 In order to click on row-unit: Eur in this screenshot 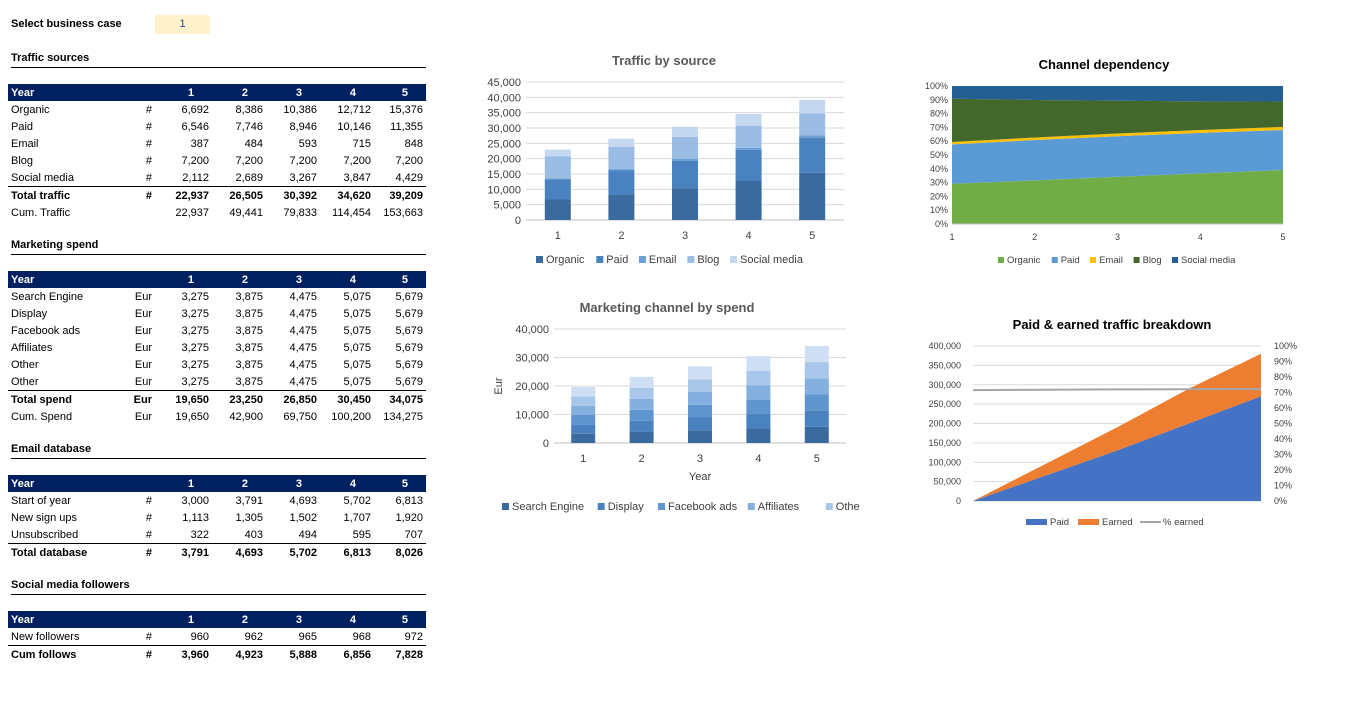, I will do `click(143, 330)`.